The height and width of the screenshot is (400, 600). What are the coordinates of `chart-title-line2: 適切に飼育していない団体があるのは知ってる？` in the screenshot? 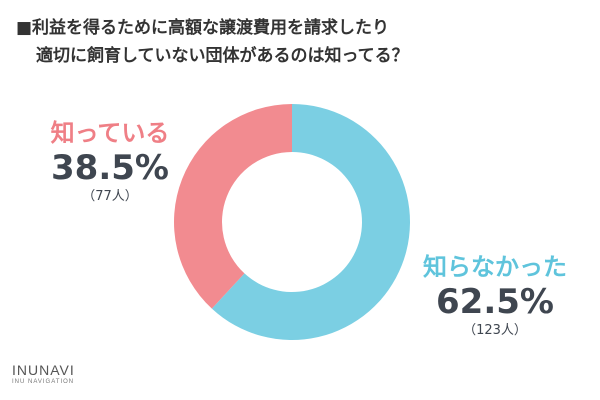 It's located at (222, 56).